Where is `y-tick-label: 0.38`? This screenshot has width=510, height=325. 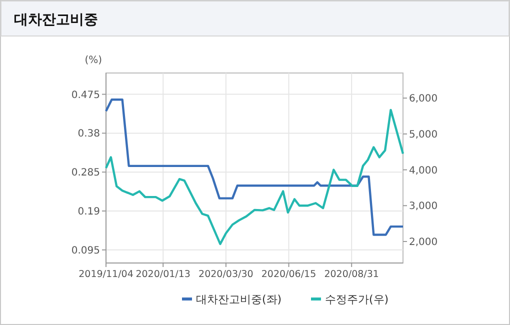
y-tick-label: 0.38 is located at coordinates (89, 134).